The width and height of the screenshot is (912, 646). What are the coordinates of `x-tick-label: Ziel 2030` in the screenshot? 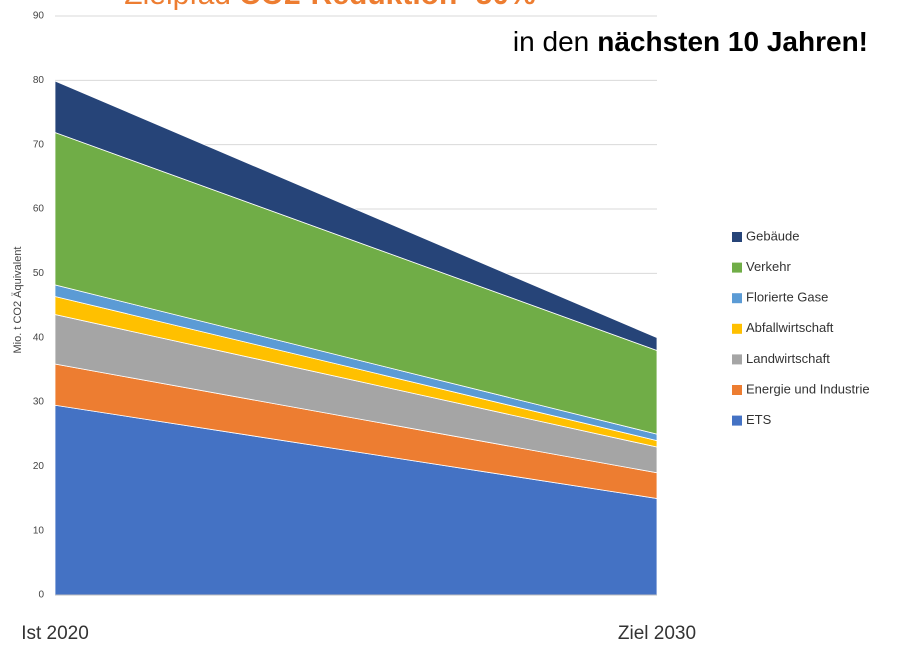 It's located at (657, 633).